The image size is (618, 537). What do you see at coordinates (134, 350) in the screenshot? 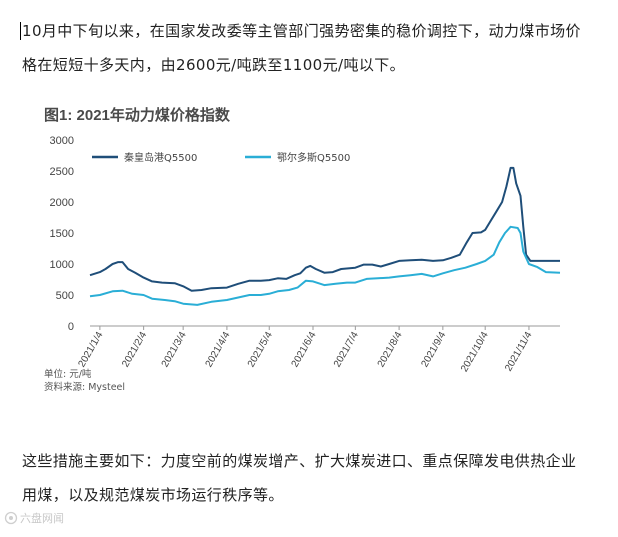
I see `x-tick-label: 2021/2/4` at bounding box center [134, 350].